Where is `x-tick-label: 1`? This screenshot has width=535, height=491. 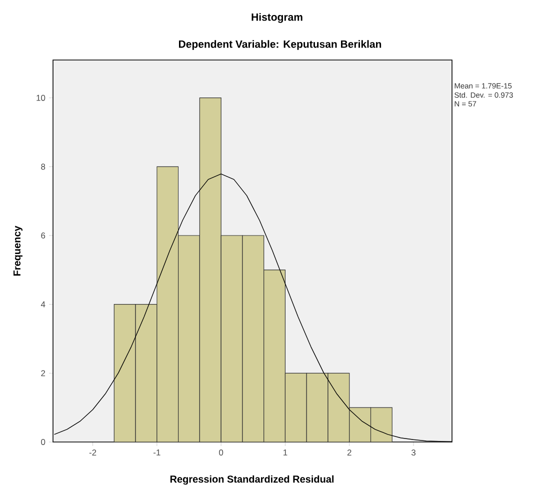
x-tick-label: 1 is located at coordinates (286, 453).